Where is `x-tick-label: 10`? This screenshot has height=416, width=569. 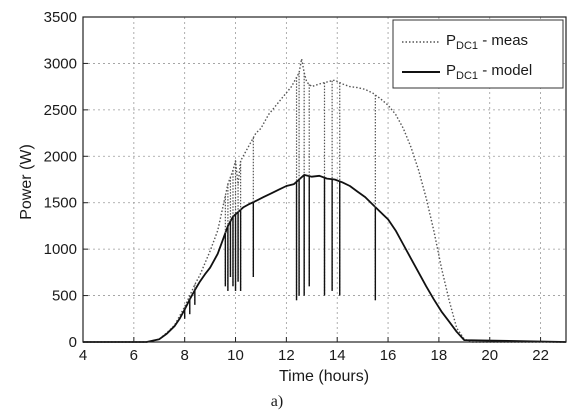
x-tick-label: 10 is located at coordinates (235, 355).